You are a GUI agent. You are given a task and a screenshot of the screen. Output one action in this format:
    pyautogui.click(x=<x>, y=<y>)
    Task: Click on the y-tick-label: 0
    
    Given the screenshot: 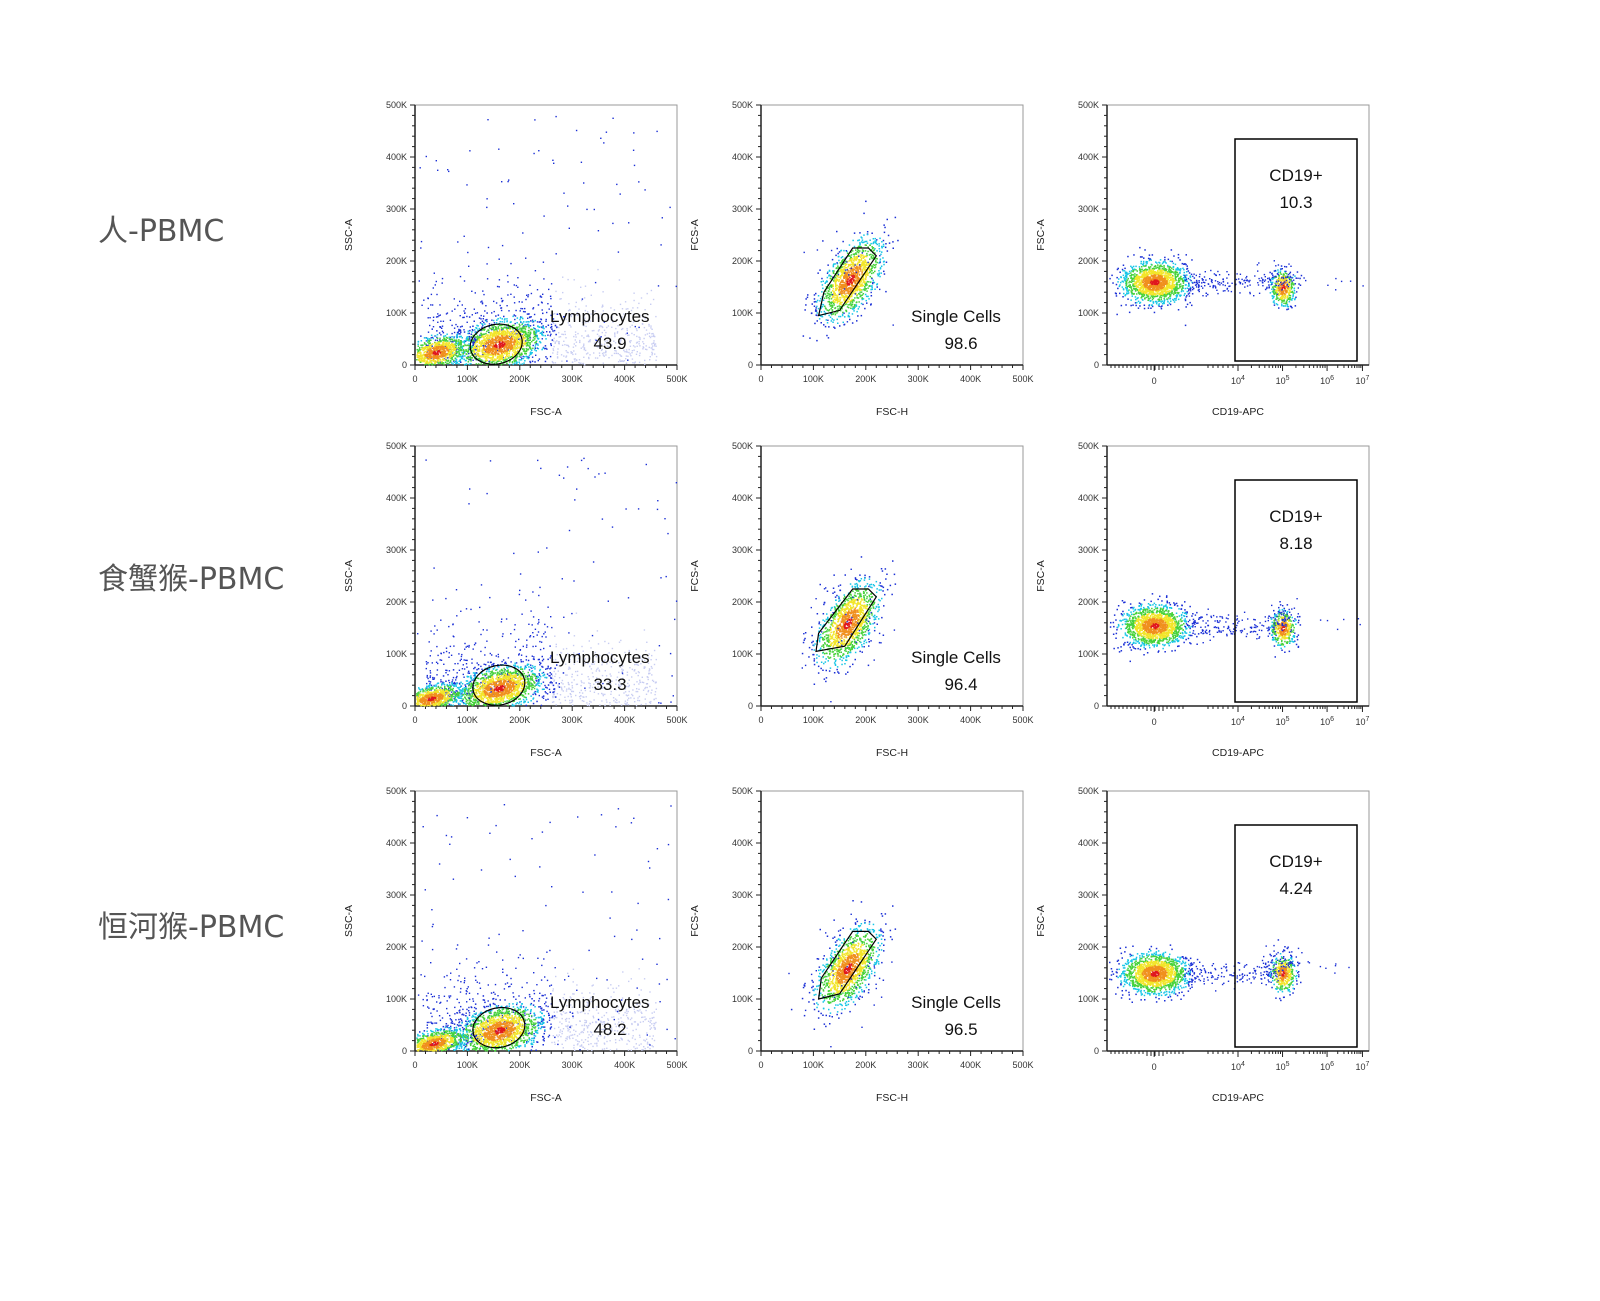 What is the action you would take?
    pyautogui.click(x=404, y=365)
    